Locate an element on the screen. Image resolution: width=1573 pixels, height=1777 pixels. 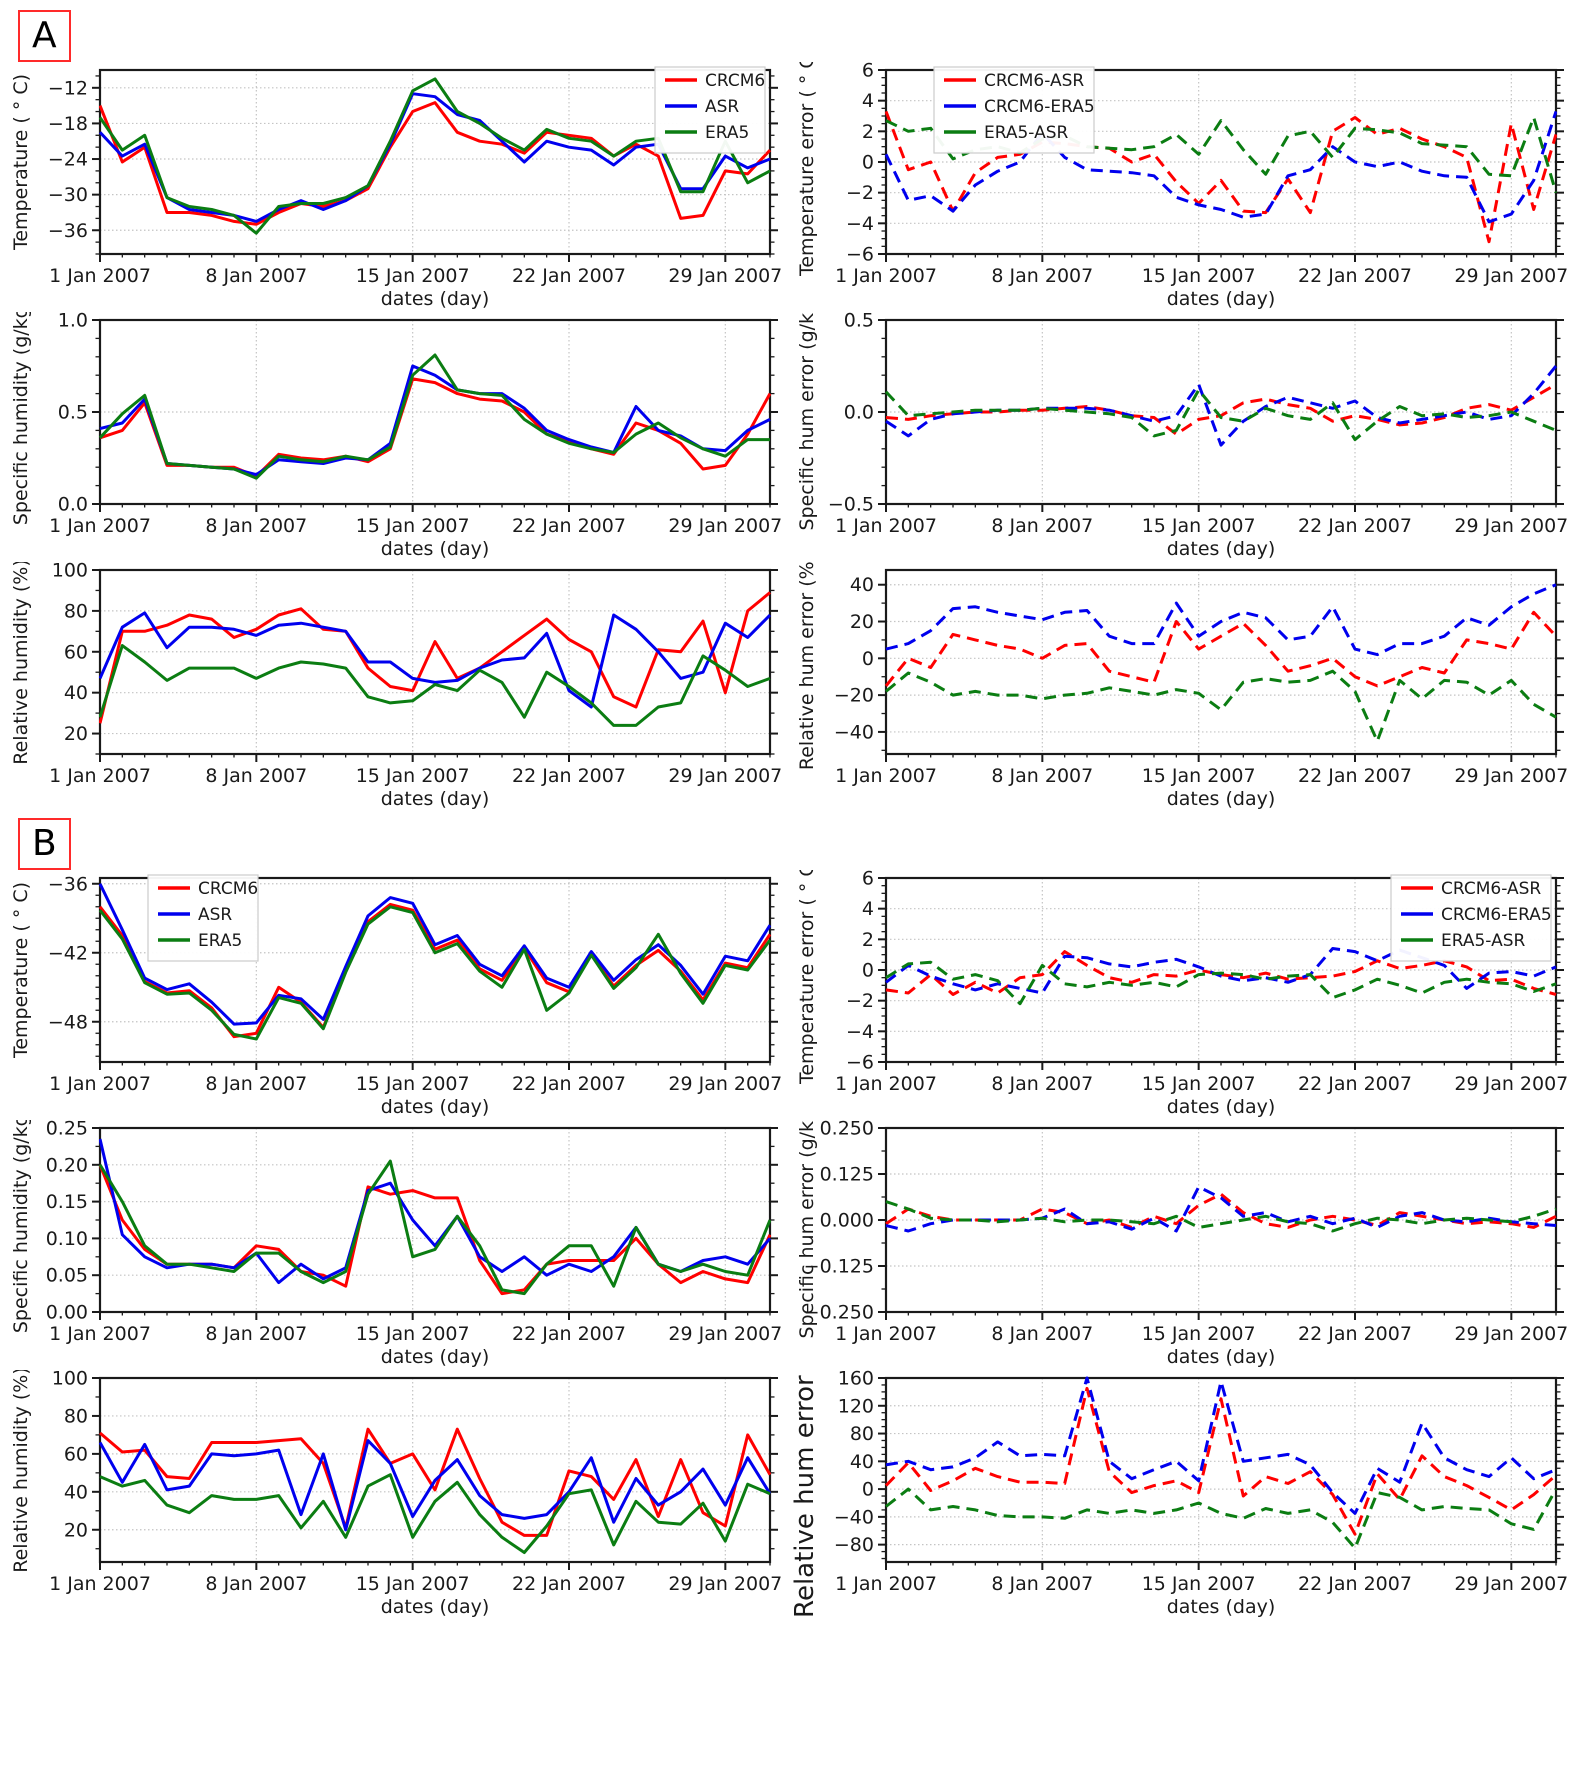
svg-text: 2 is located at coordinates (868, 132).